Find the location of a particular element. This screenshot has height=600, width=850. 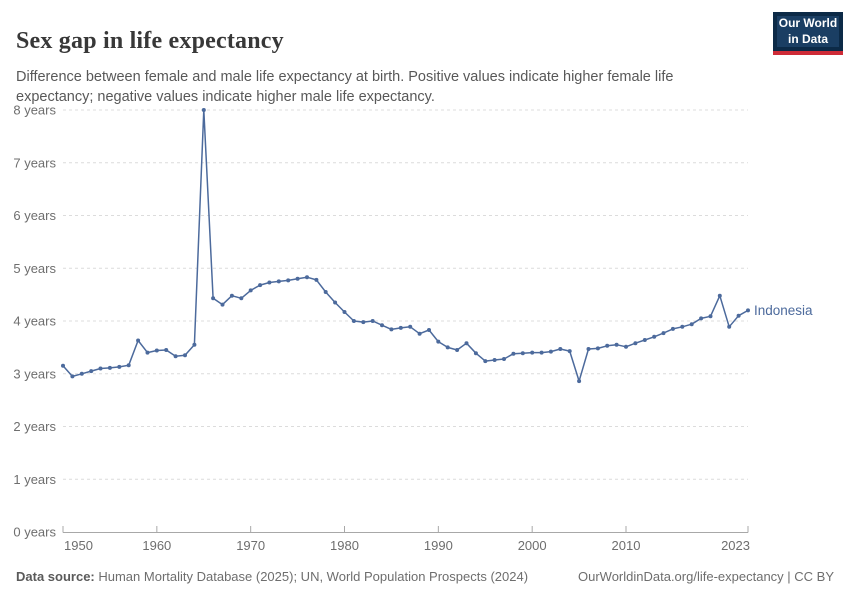

svg-text: 7 years is located at coordinates (34, 162).